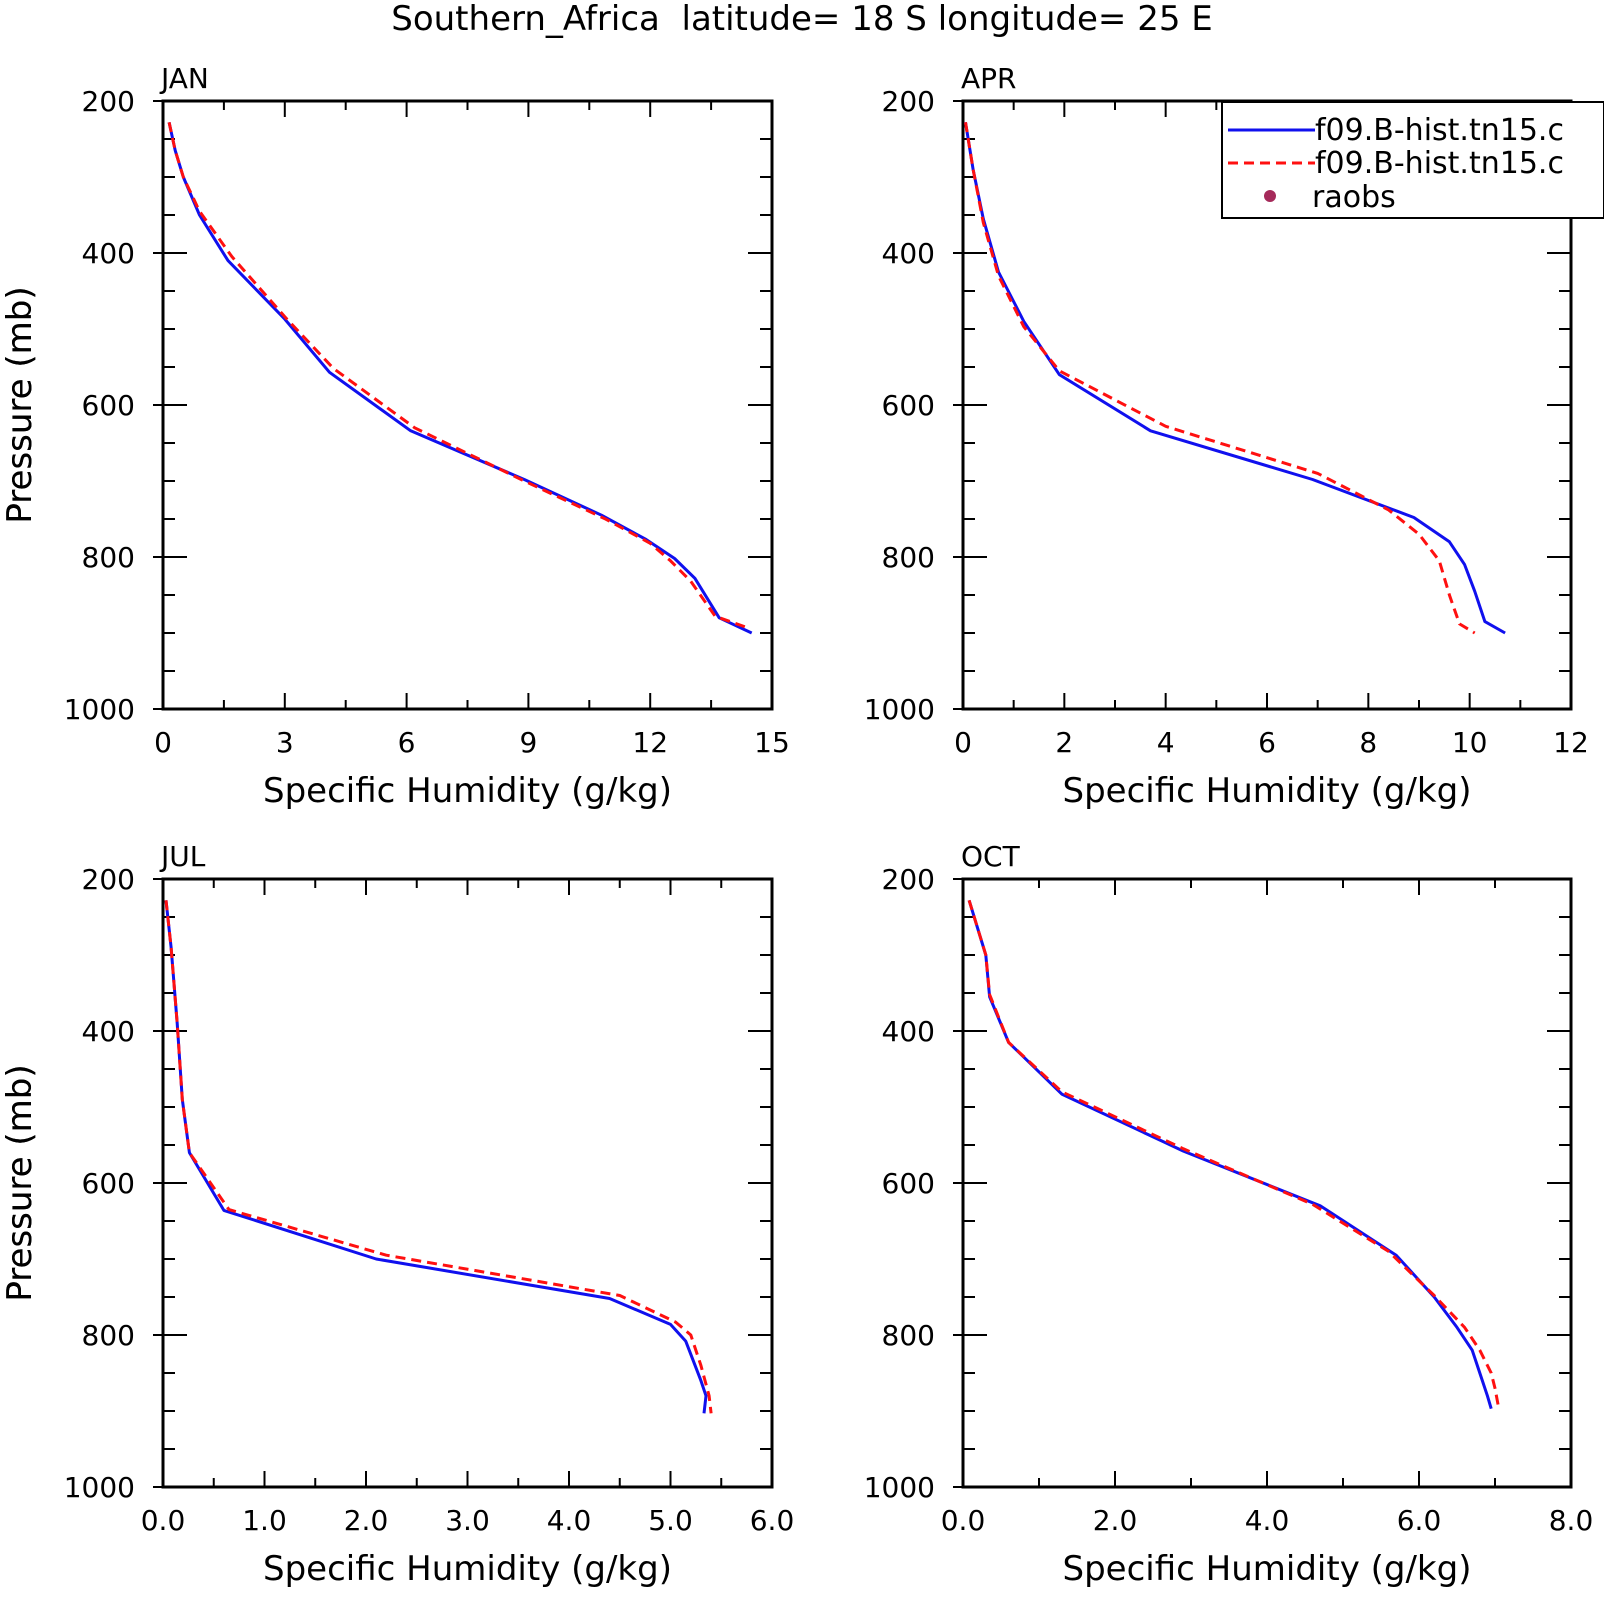  What do you see at coordinates (1166, 742) in the screenshot?
I see `x-tick-label: 4` at bounding box center [1166, 742].